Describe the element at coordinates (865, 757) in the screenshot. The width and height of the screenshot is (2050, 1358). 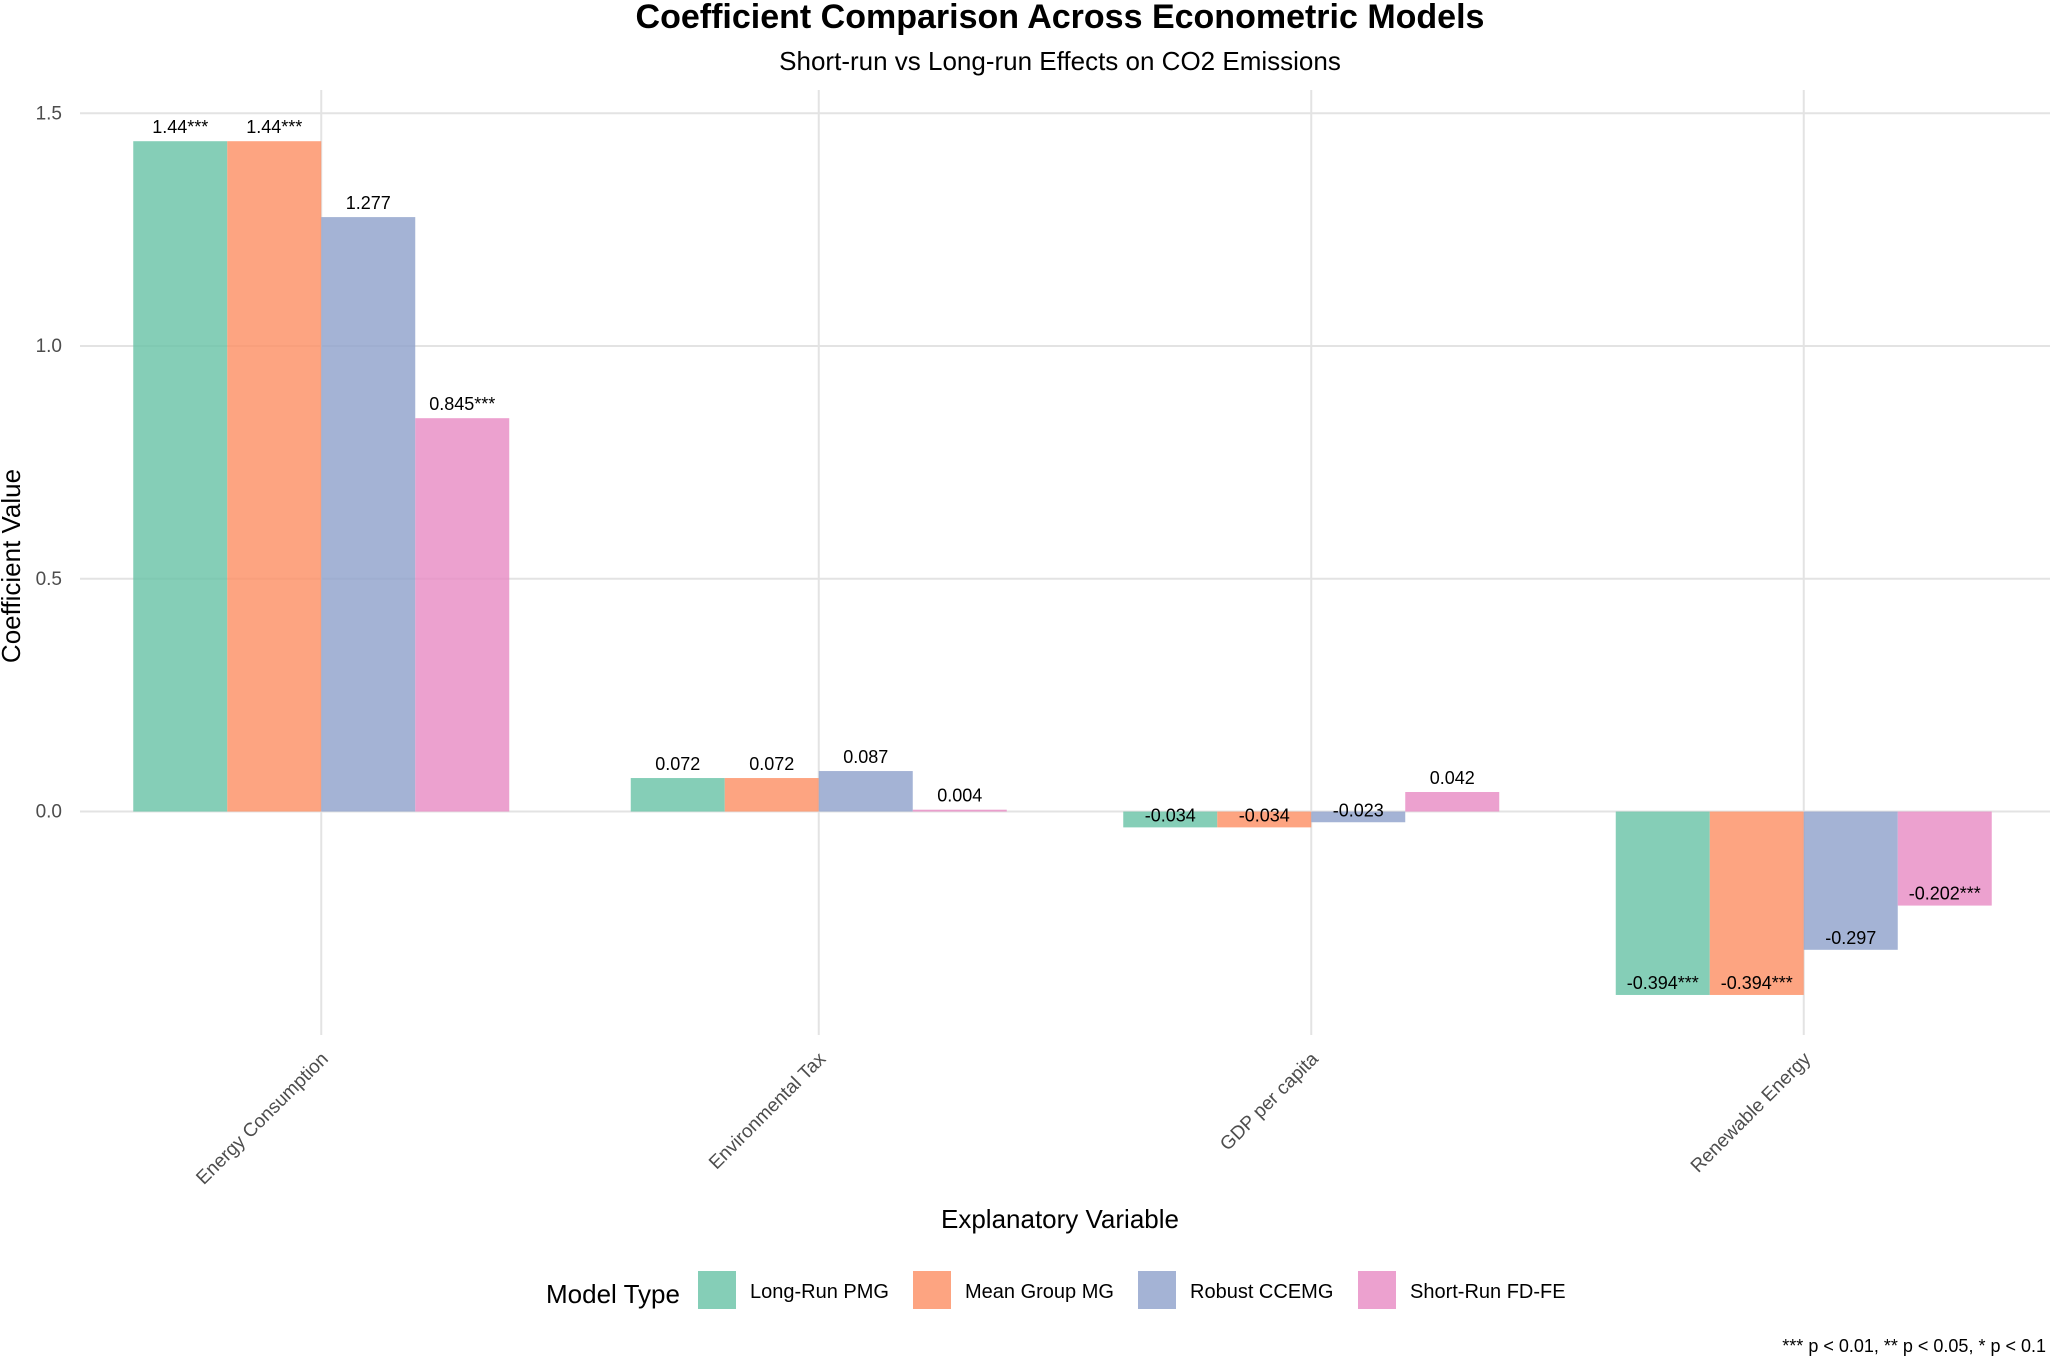
I see `data-label: 0.087` at that location.